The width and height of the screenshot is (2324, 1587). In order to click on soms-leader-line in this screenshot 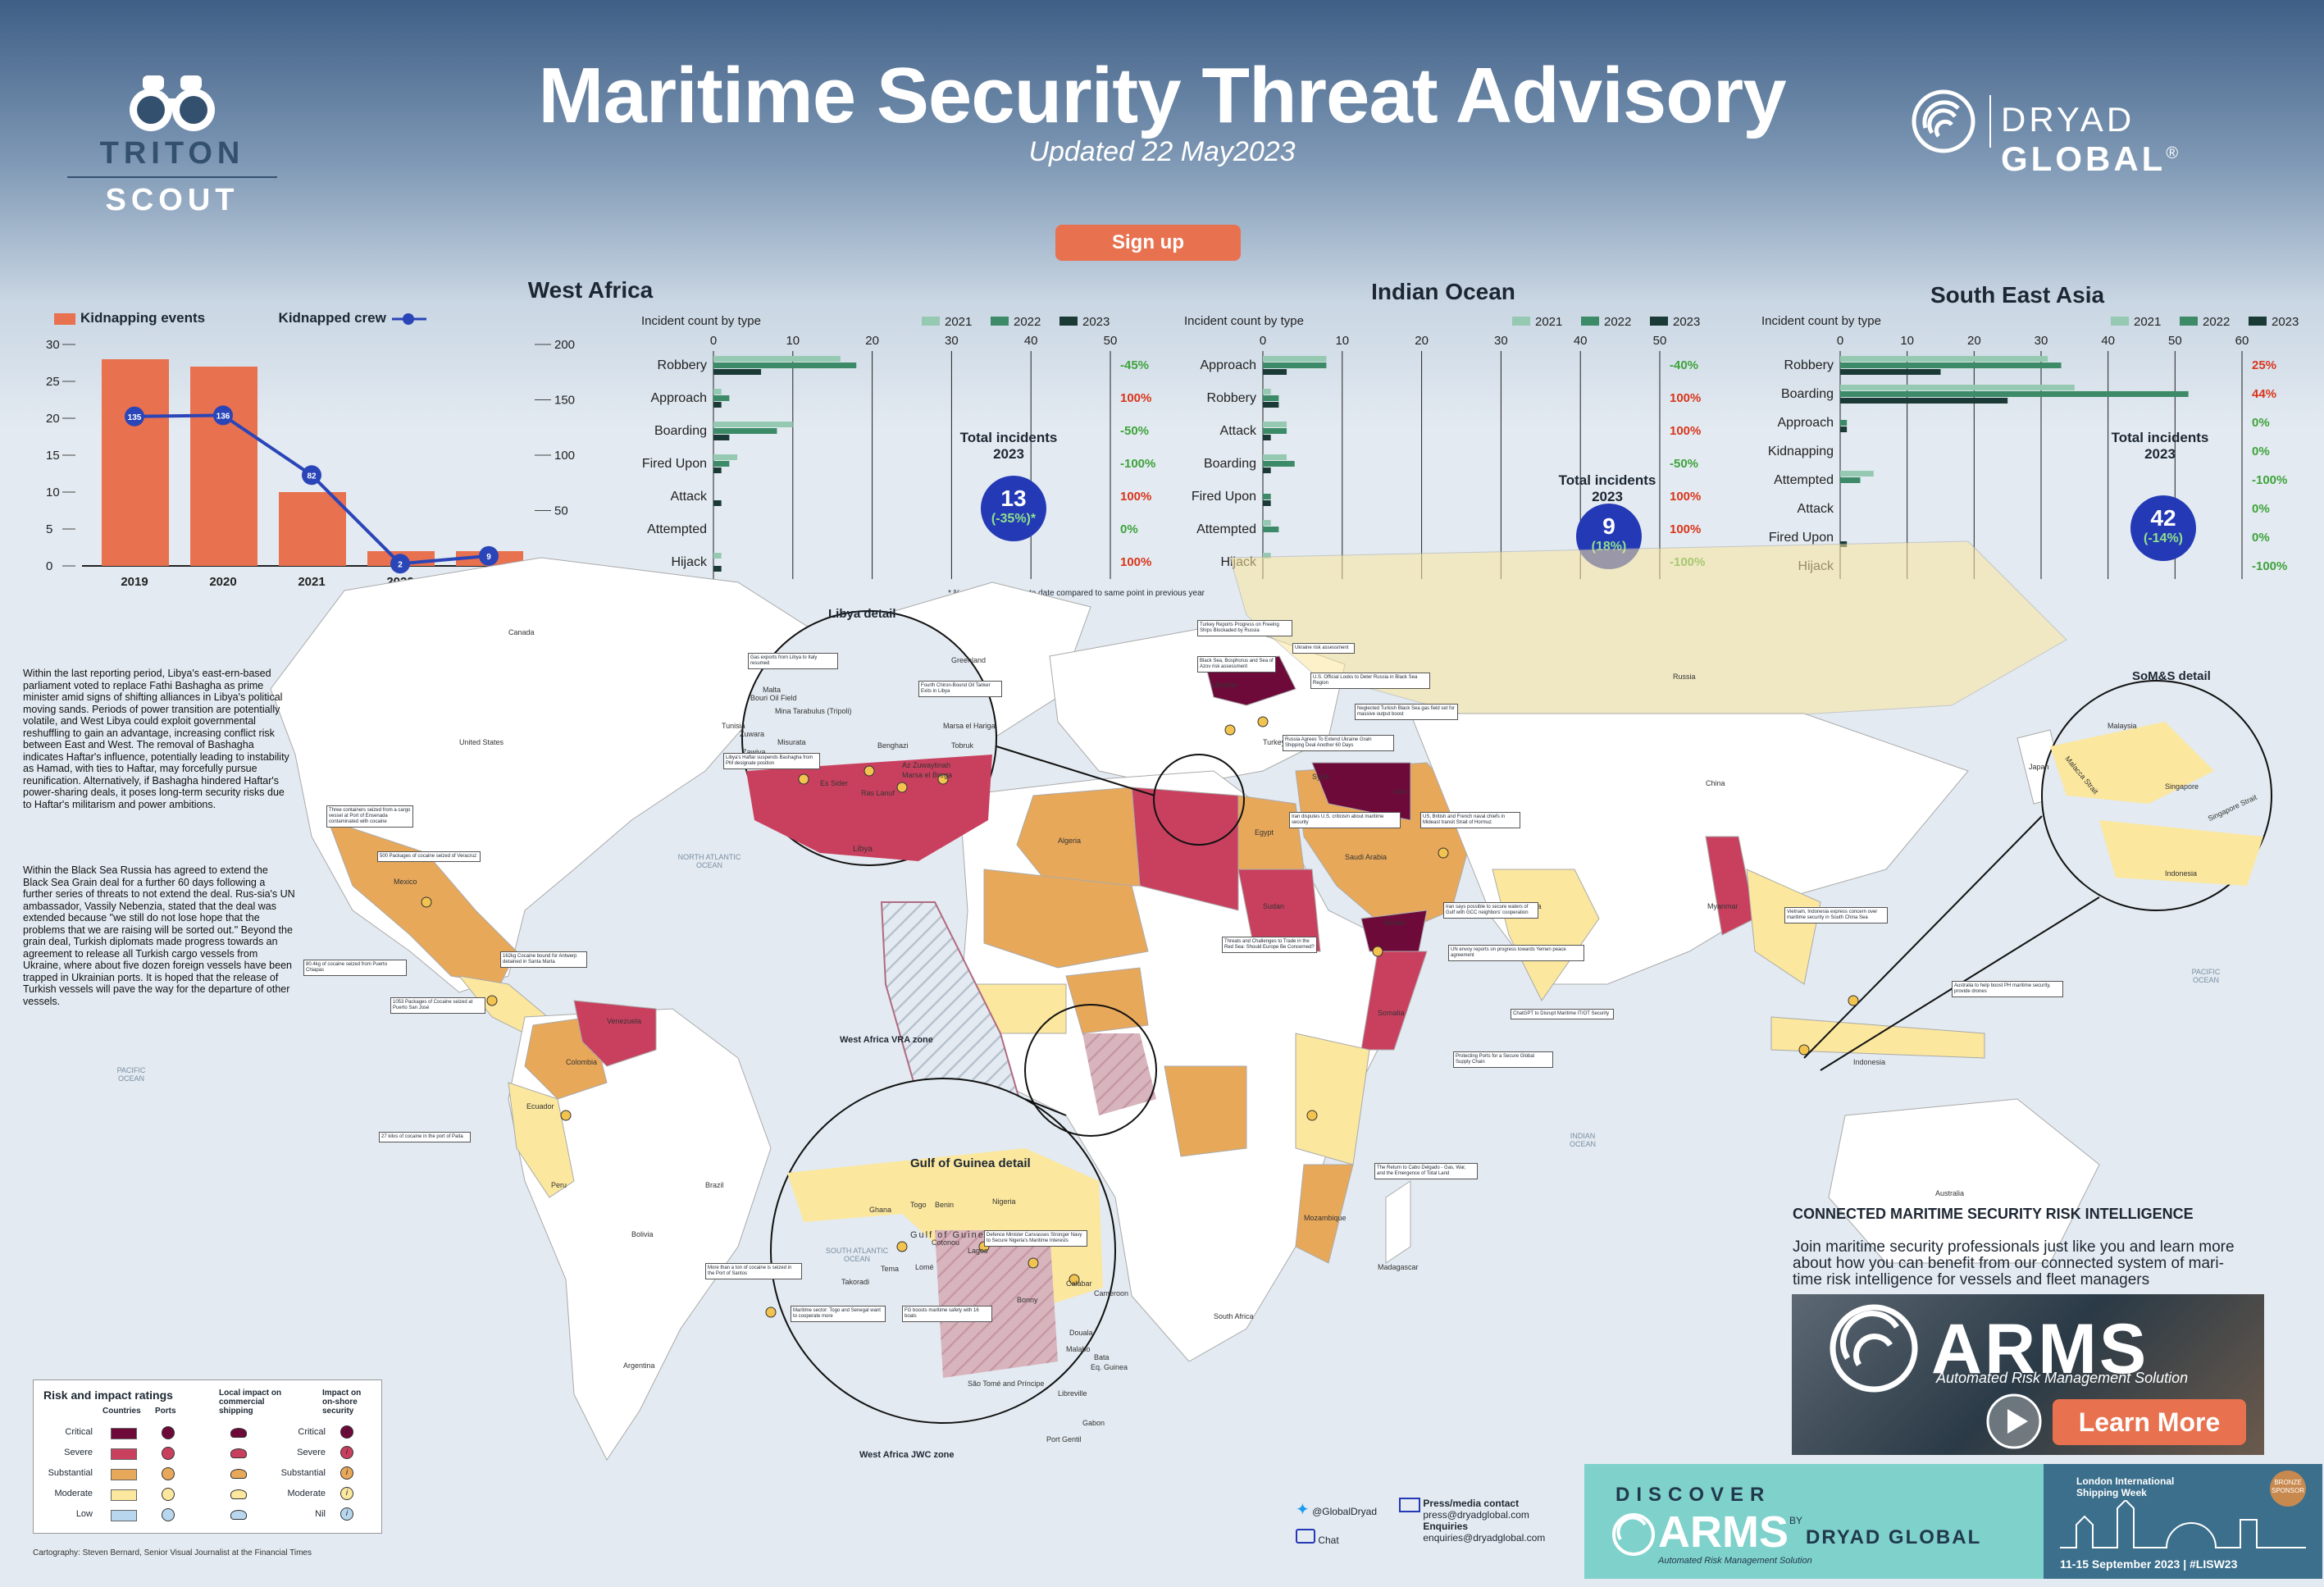, I will do `click(1923, 937)`.